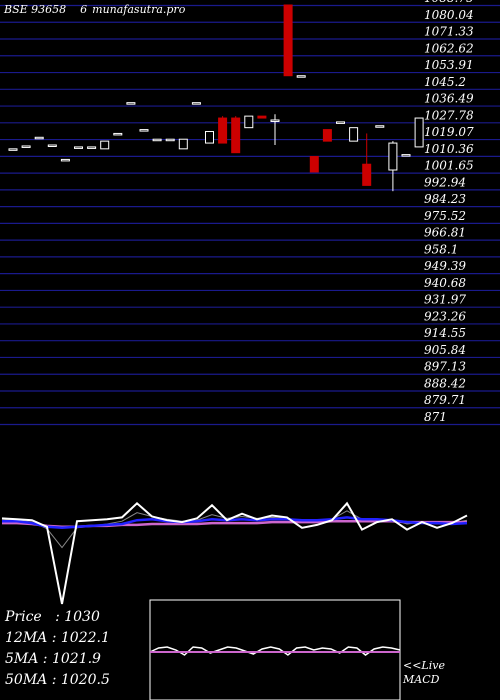  I want to click on price-tick-label: 1010.36, so click(449, 149).